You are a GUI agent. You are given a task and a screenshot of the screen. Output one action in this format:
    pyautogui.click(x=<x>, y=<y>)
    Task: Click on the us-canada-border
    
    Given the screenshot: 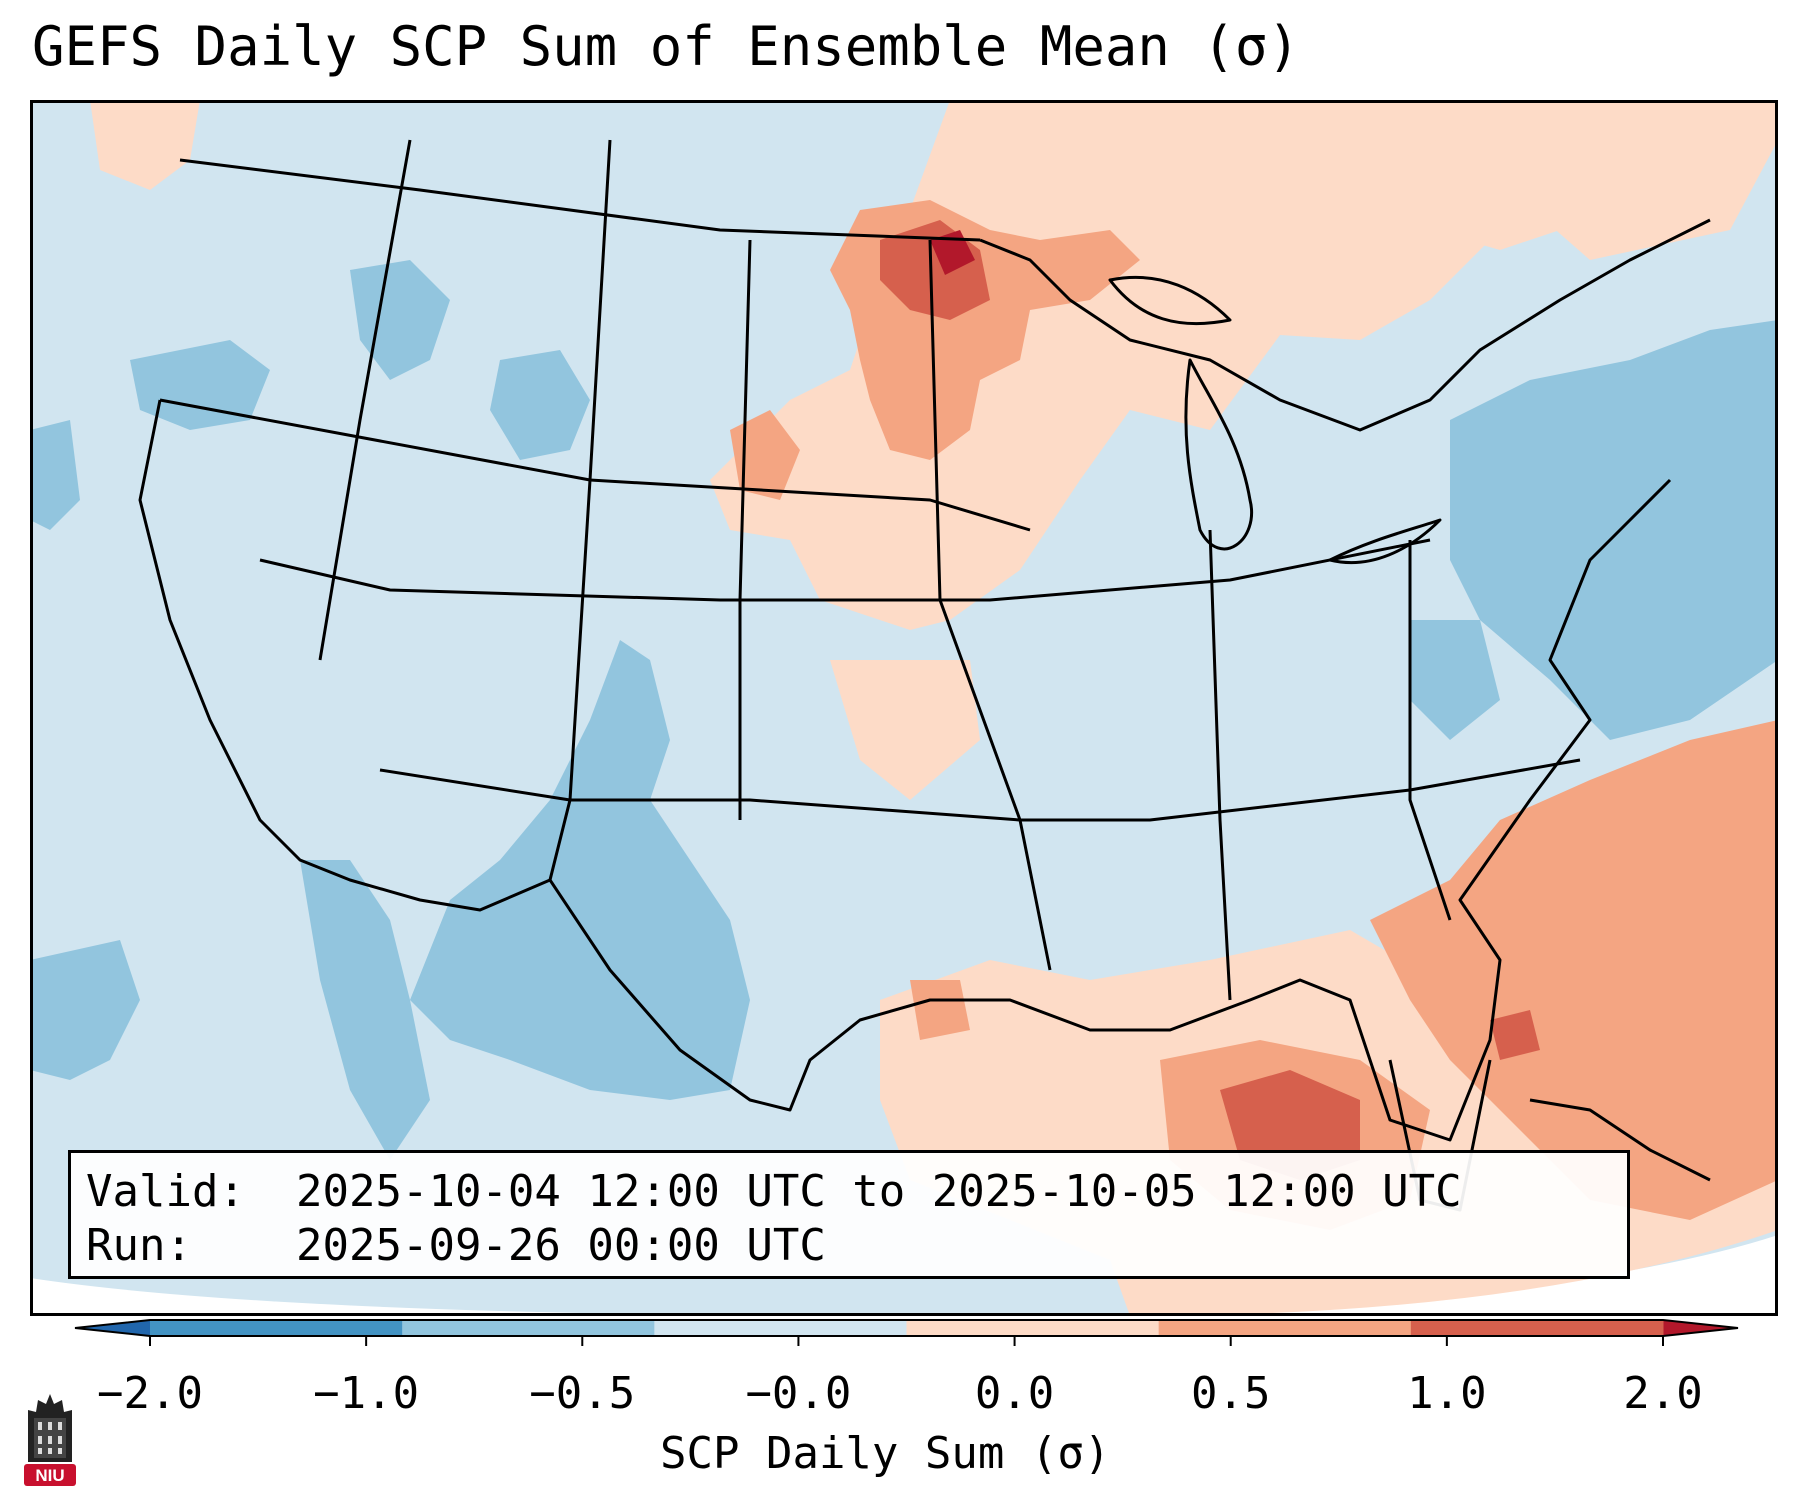 What is the action you would take?
    pyautogui.click(x=580, y=200)
    